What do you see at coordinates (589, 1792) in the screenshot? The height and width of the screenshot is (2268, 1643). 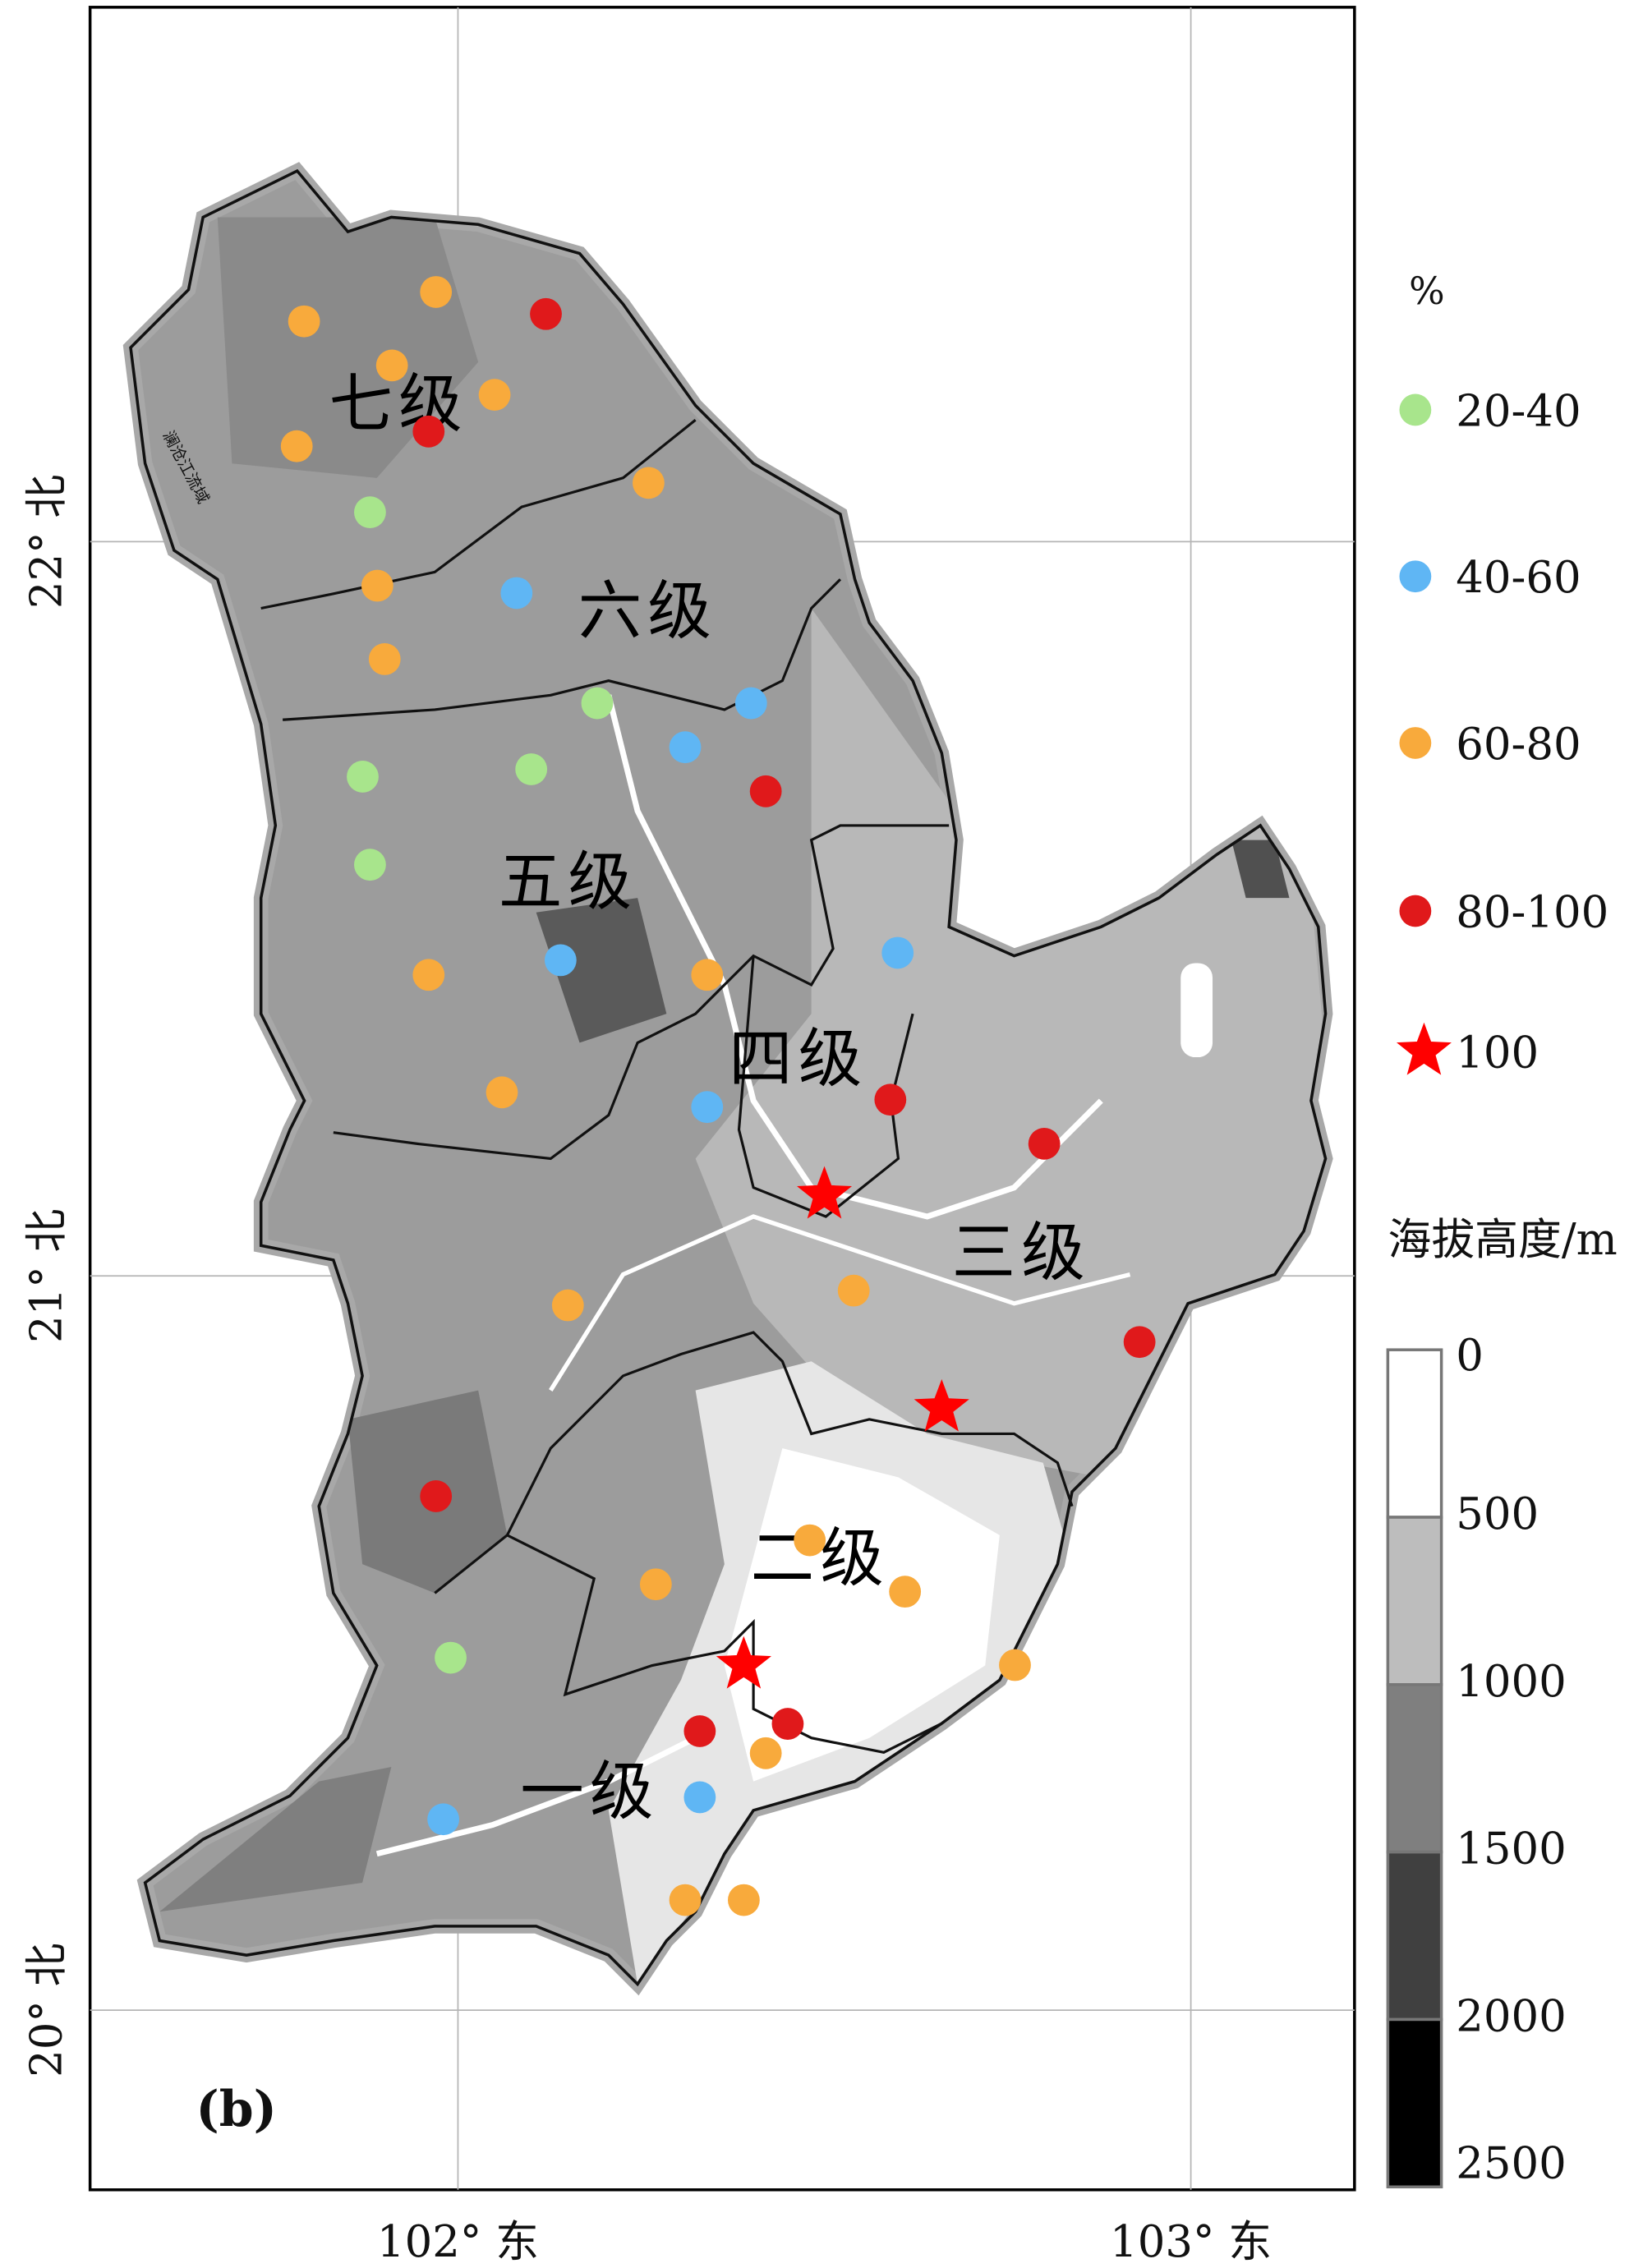 I see `region-label: 一级` at bounding box center [589, 1792].